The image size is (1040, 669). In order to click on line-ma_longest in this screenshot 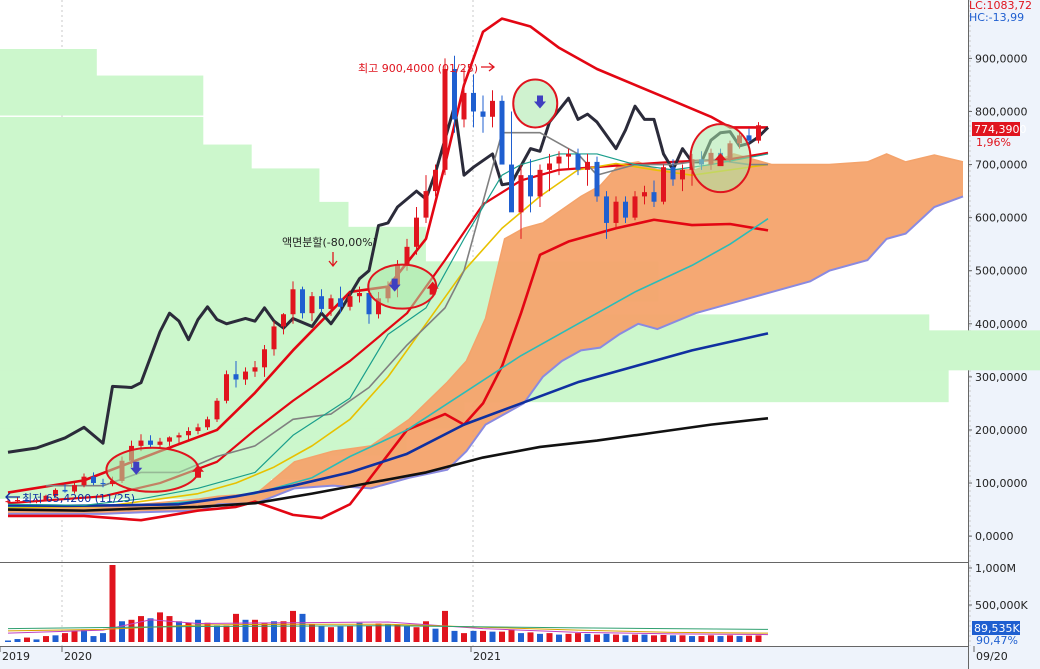, I will do `click(388, 464)`.